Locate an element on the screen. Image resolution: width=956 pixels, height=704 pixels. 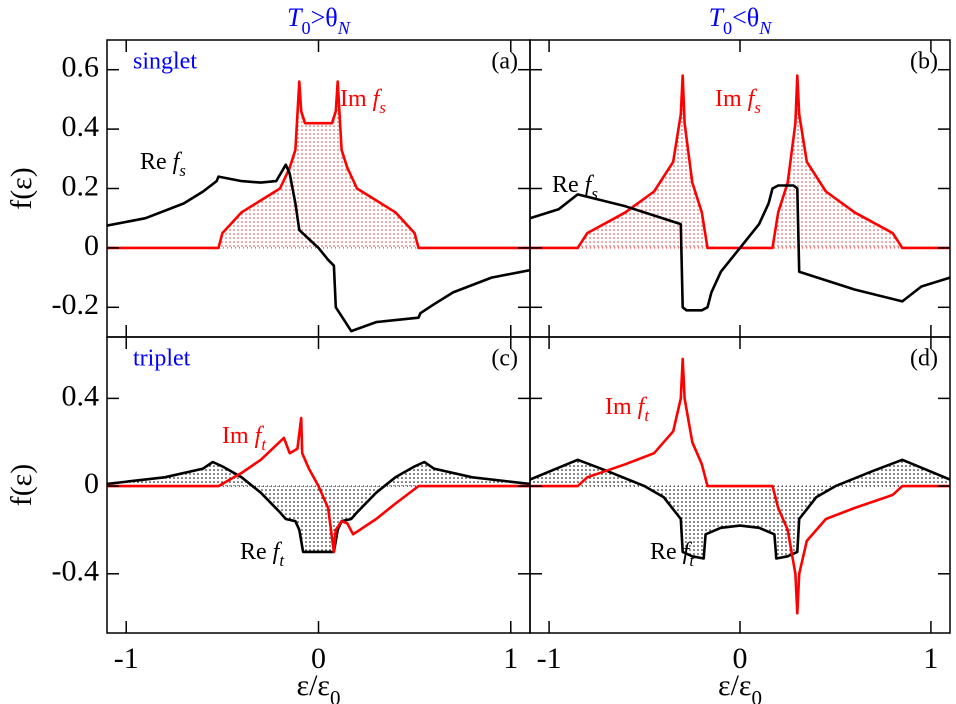
panel-label: (b) is located at coordinates (924, 62).